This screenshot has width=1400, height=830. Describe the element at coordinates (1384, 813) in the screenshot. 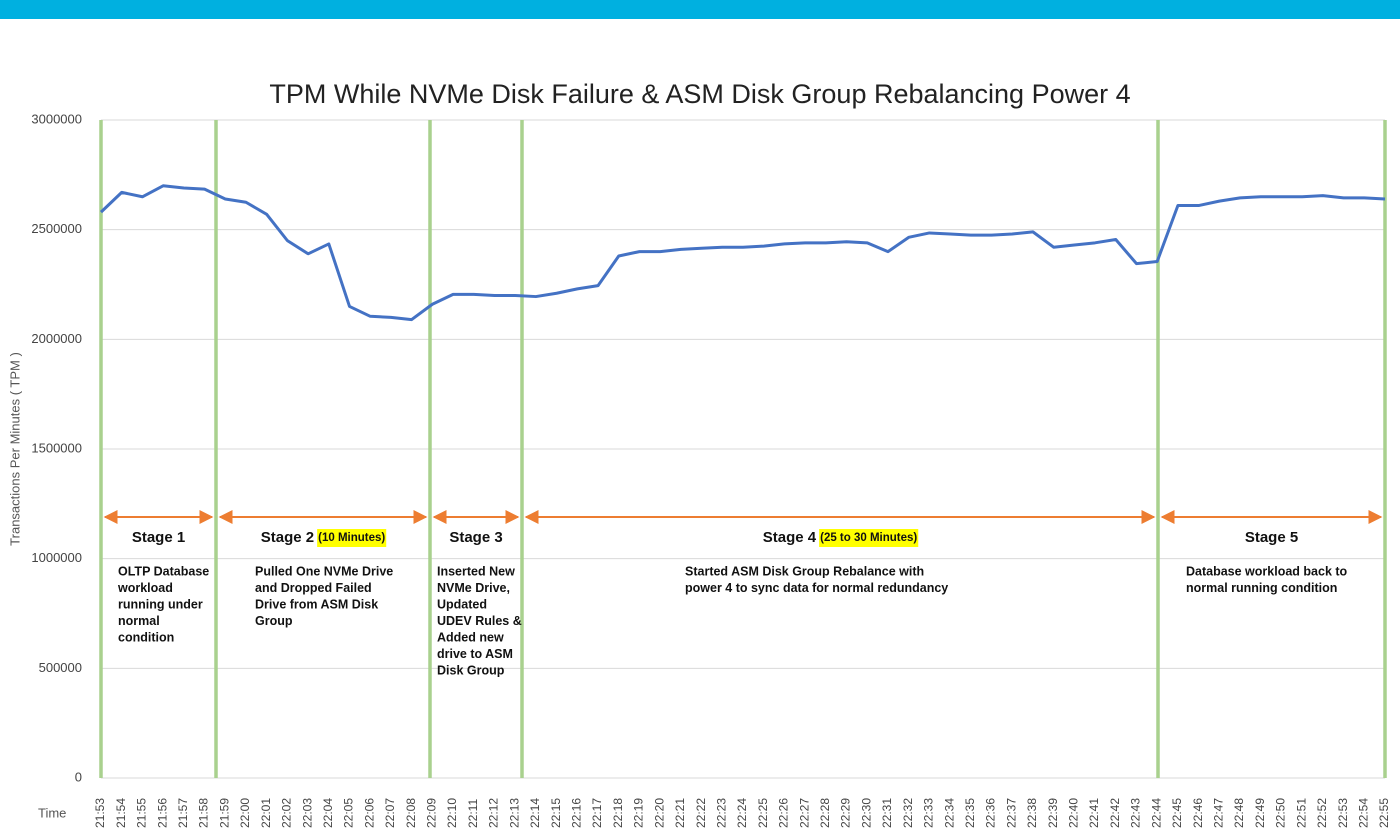

I see `x-tick-label: 22:55` at that location.